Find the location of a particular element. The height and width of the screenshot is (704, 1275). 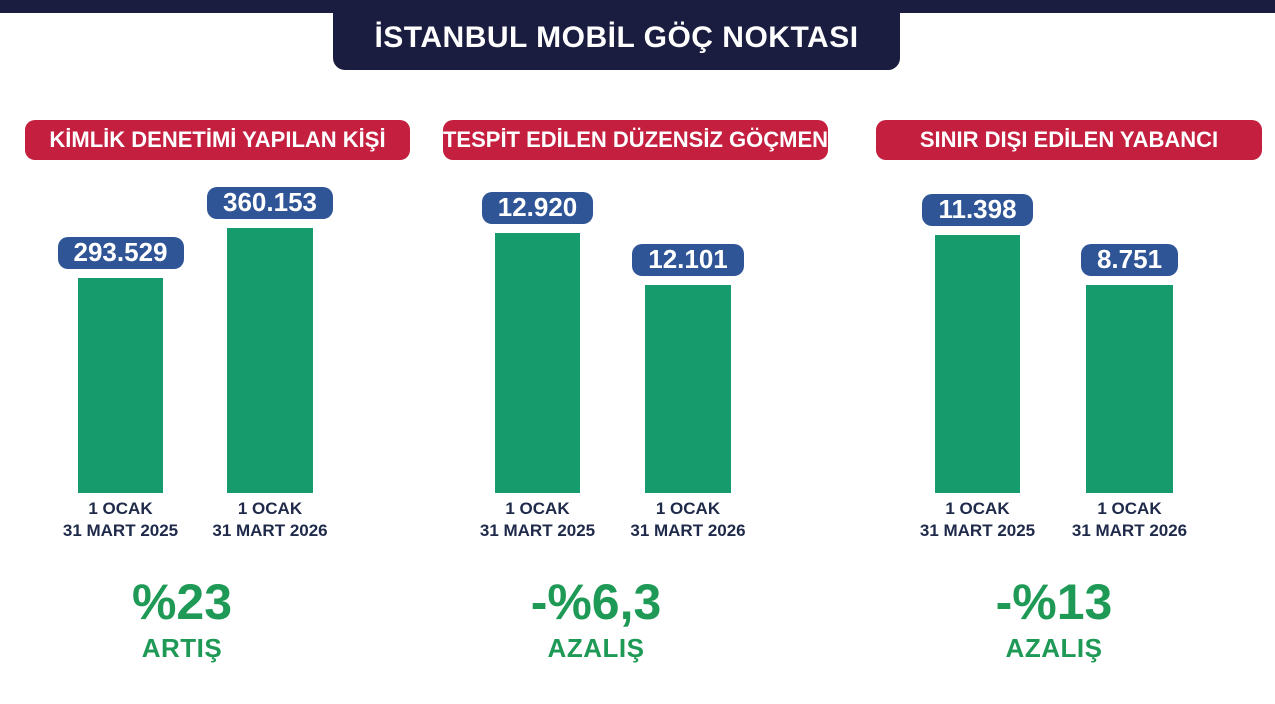

panel-header-sinir-disi: SINIR DIŞI EDİLEN YABANCI is located at coordinates (1069, 140).